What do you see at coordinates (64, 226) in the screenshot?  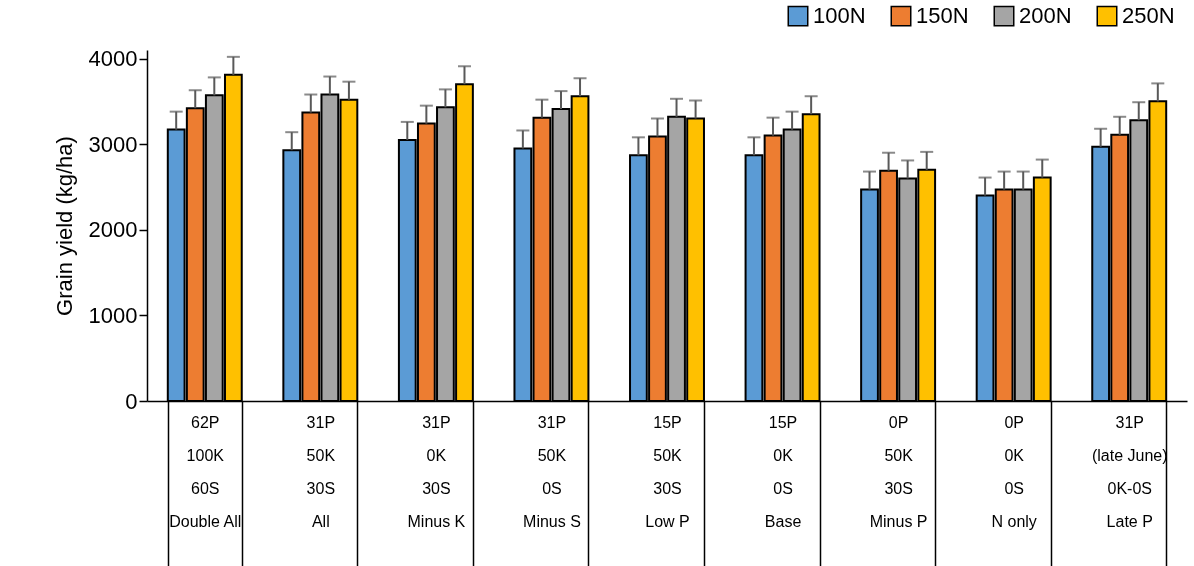 I see `y-axis-title: Grain yield (kg/ha)` at bounding box center [64, 226].